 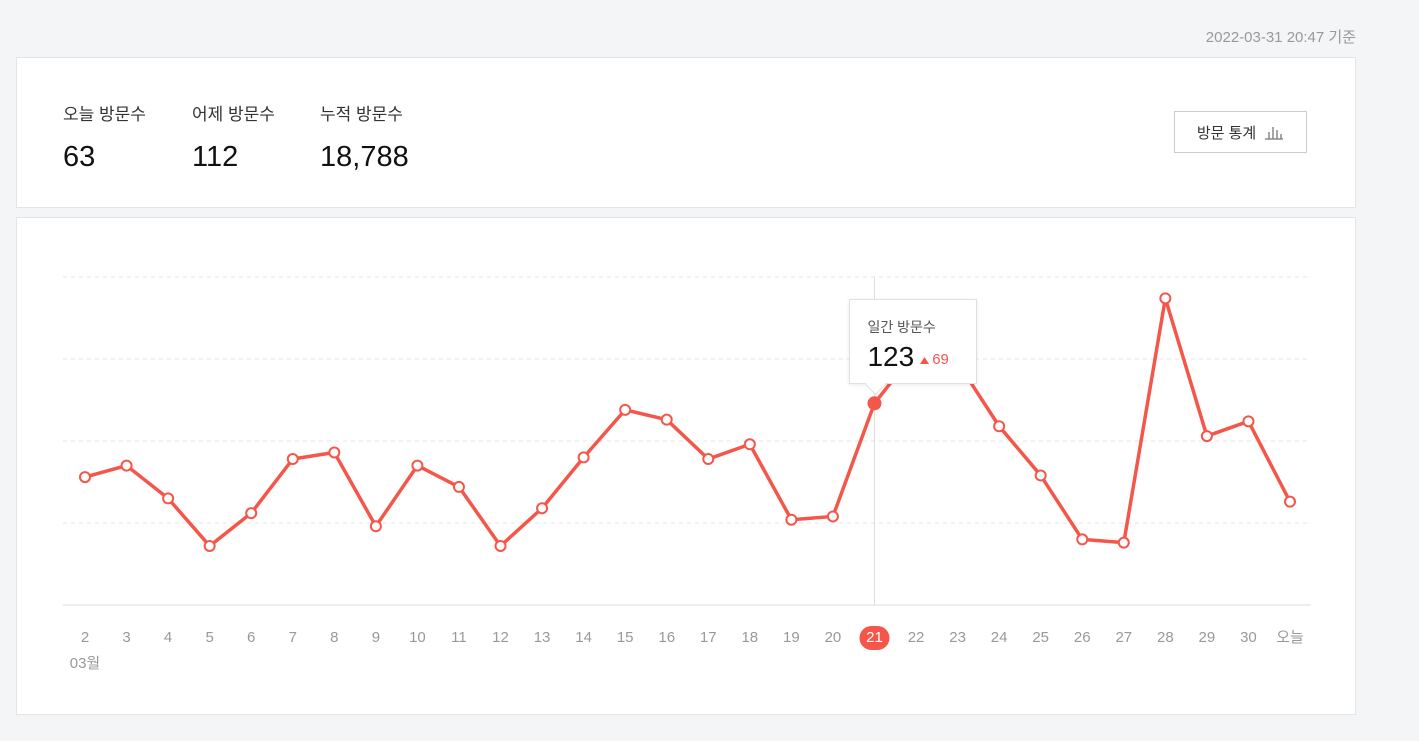 I want to click on x-tick-label: 20, so click(x=833, y=637).